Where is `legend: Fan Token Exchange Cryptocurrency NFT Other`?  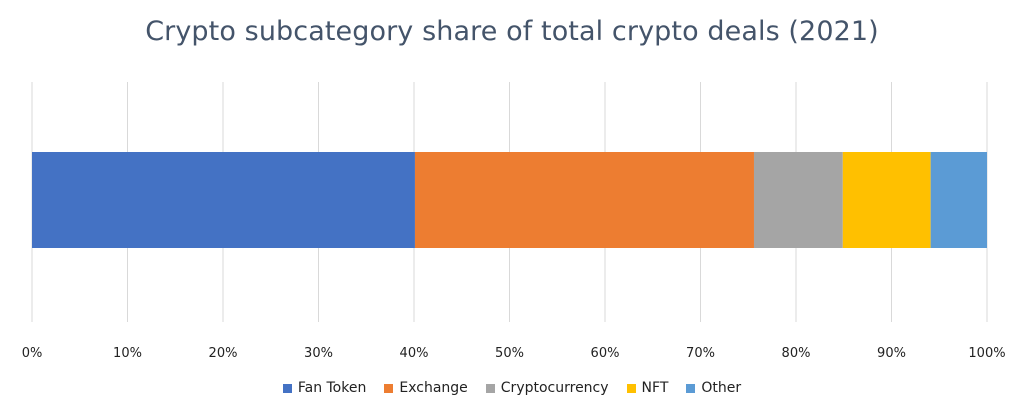
legend: Fan Token Exchange Cryptocurrency NFT Other is located at coordinates (512, 388).